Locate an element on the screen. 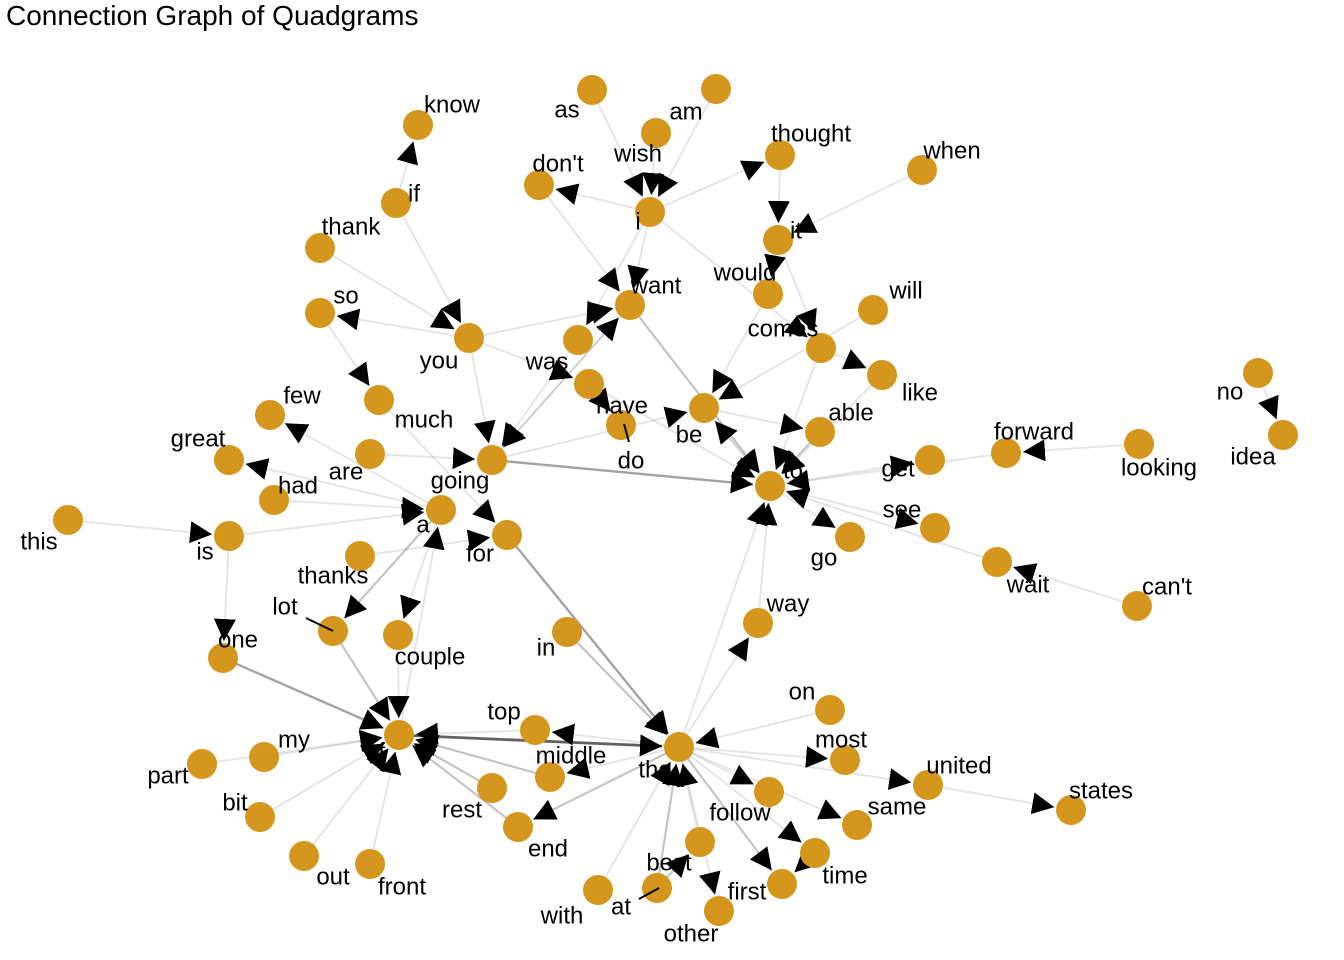  edge-i-to-thought is located at coordinates (707, 186).